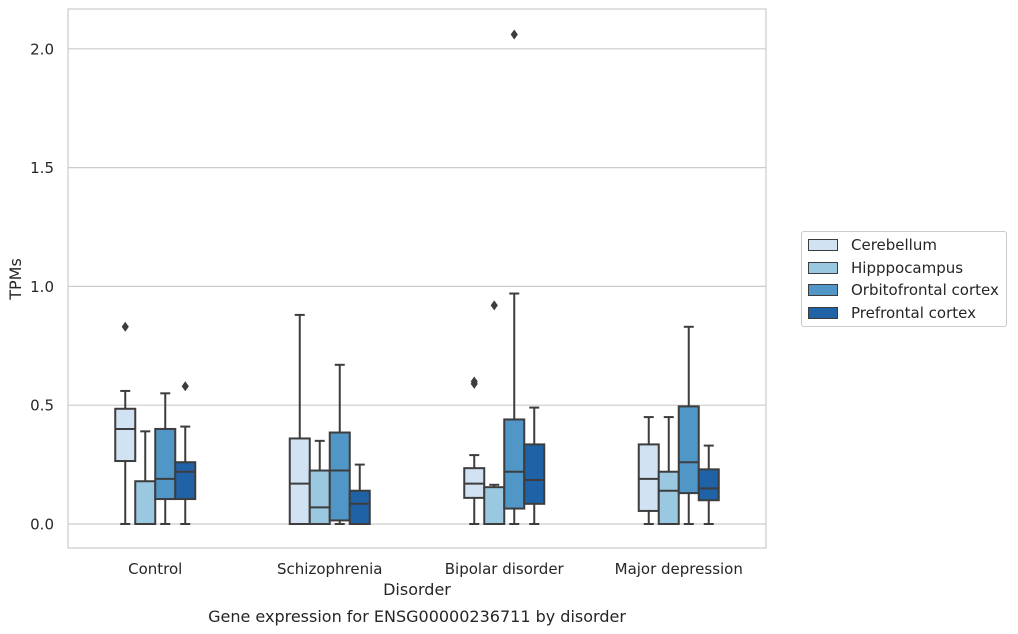  What do you see at coordinates (155, 569) in the screenshot?
I see `x-tick-label: Control` at bounding box center [155, 569].